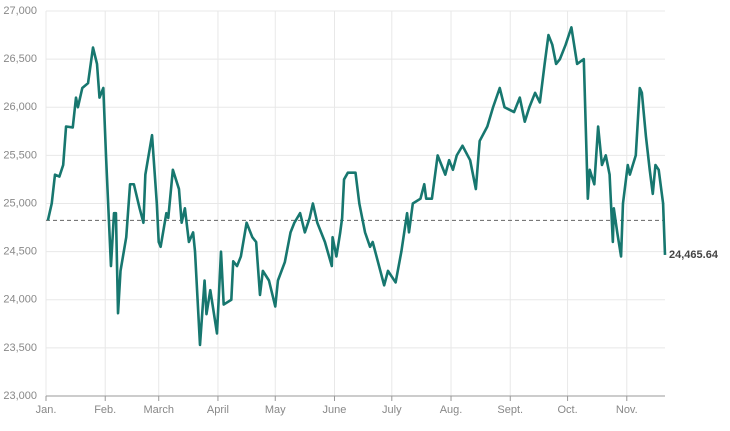 This screenshot has height=431, width=730. I want to click on y-tick-label: 27,000, so click(20, 11).